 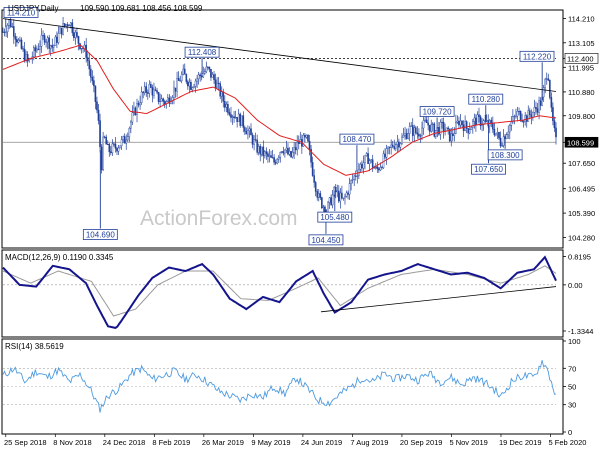 What do you see at coordinates (279, 386) in the screenshot?
I see `rsi-line` at bounding box center [279, 386].